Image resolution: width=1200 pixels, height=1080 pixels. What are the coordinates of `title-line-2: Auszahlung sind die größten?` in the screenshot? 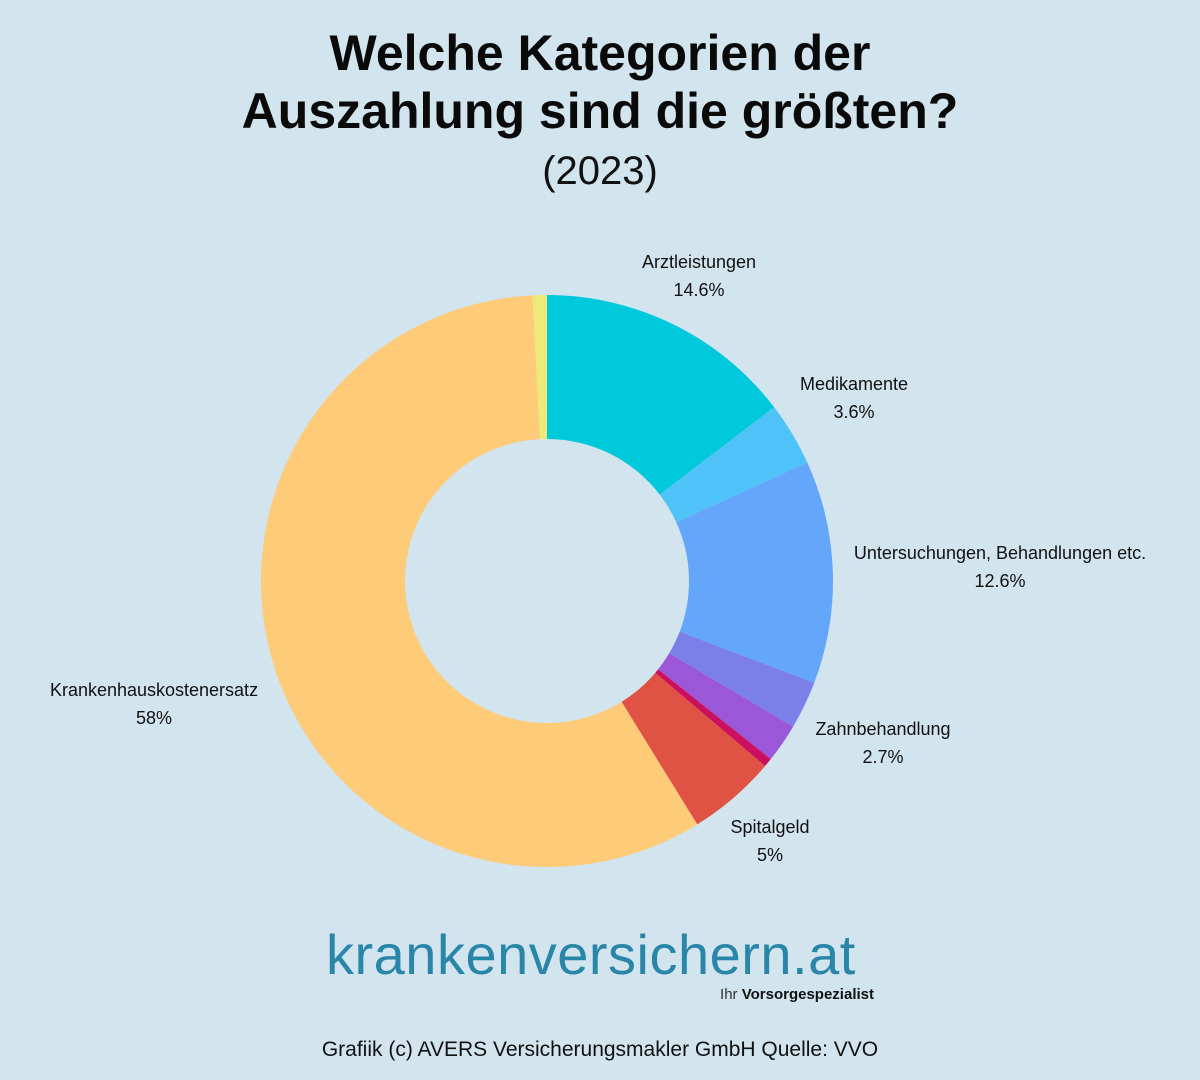 It's located at (600, 111).